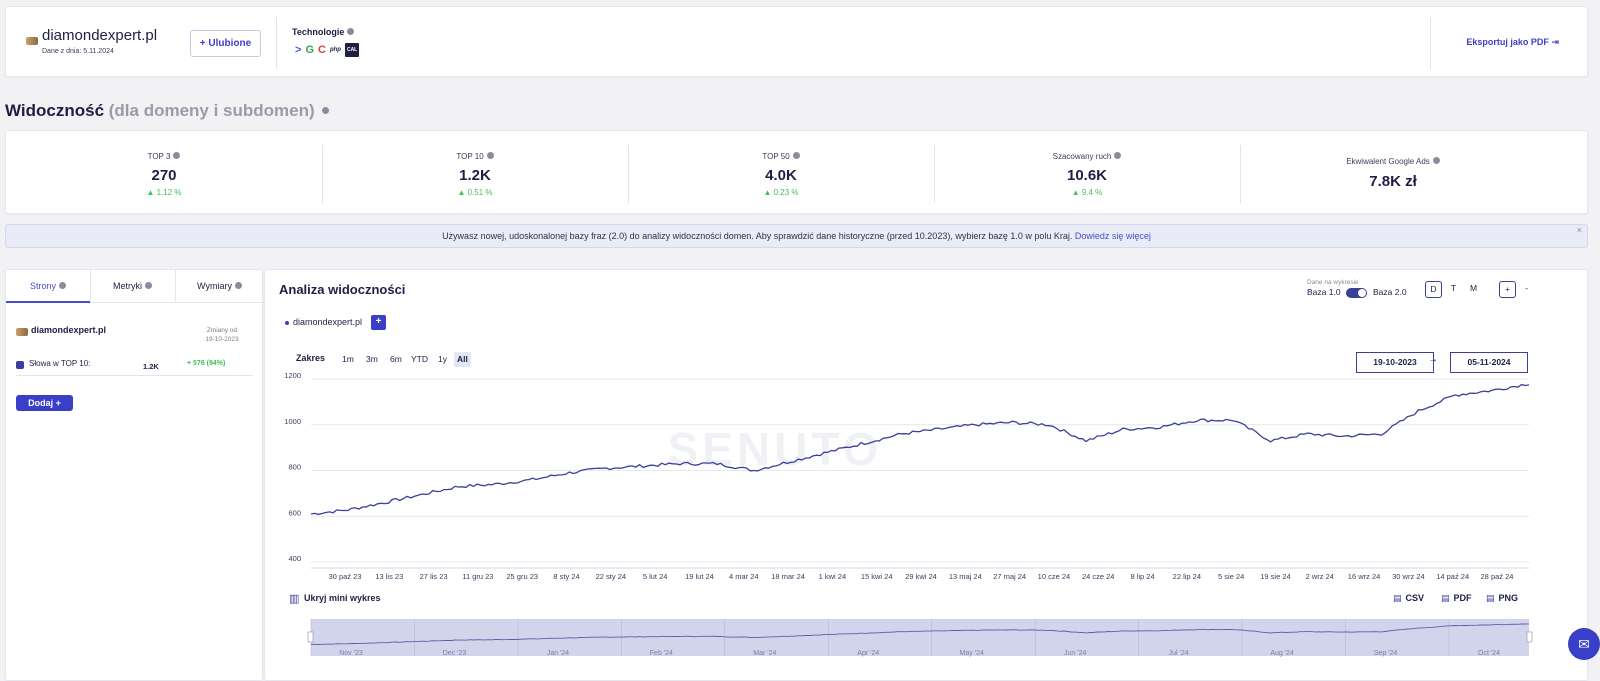 Image resolution: width=1600 pixels, height=681 pixels. Describe the element at coordinates (323, 32) in the screenshot. I see `technologies-label: Technologie` at that location.